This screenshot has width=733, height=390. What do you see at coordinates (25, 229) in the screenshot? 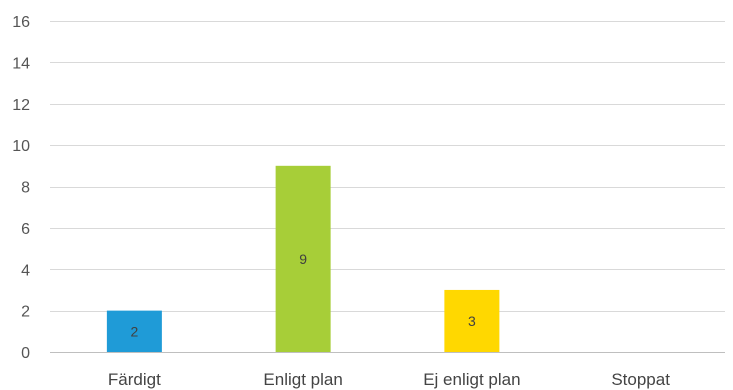
I see `y-tick-label: 6` at bounding box center [25, 229].